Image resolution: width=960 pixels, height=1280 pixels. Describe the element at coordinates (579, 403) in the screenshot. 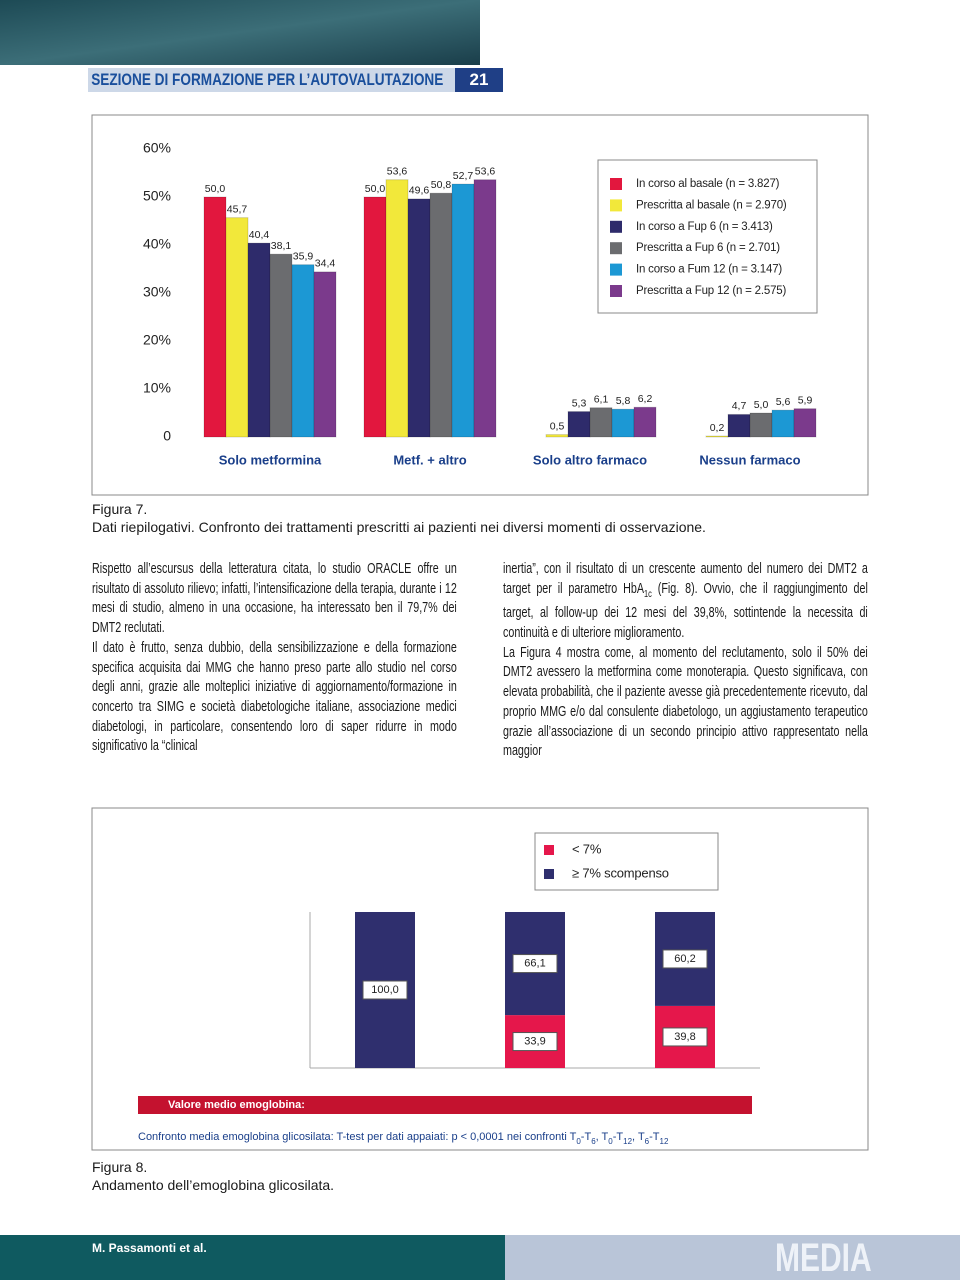

I see `value-label: 5,3` at that location.